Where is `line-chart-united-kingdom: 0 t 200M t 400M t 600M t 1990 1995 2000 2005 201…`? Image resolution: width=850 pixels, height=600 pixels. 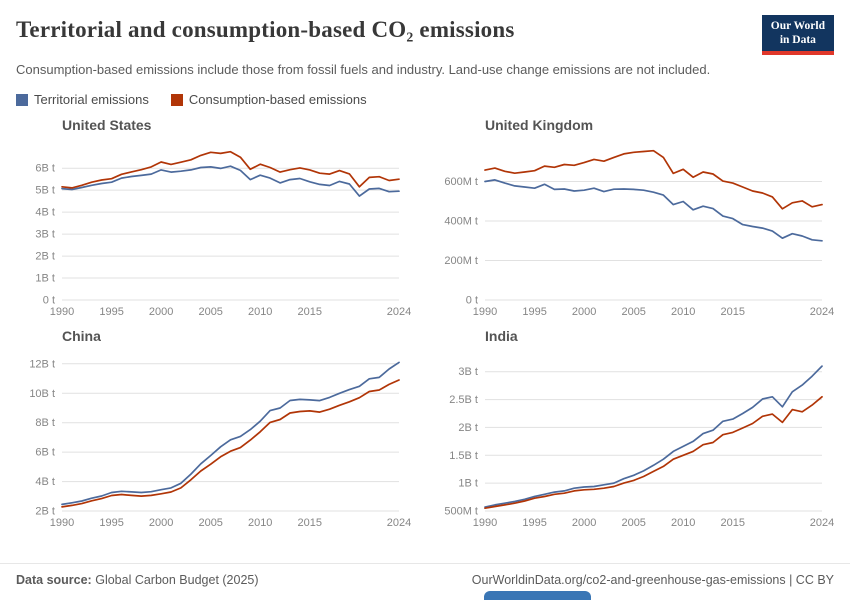
line-chart-united-kingdom: 0 t 200M t 400M t 600M t 1990 1995 2000 2005 201… is located at coordinates (639, 234).